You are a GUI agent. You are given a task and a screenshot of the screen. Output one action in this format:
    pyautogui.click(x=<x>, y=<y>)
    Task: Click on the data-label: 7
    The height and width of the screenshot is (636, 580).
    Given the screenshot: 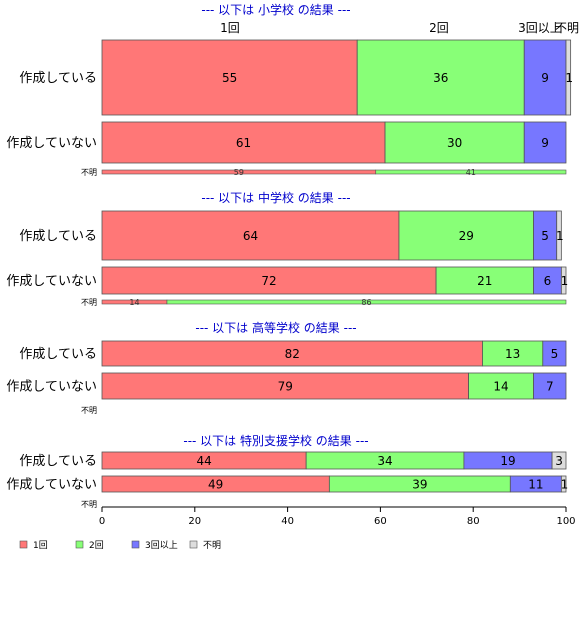 What is the action you would take?
    pyautogui.click(x=550, y=387)
    